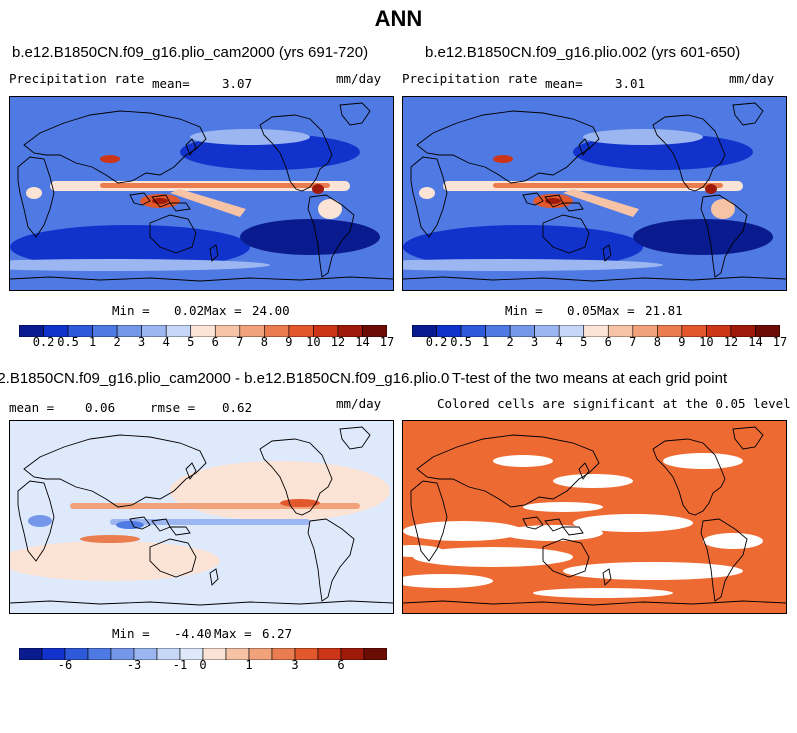 The height and width of the screenshot is (733, 797). Describe the element at coordinates (32, 407) in the screenshot. I see `panel3-mean-label: mean =` at that location.